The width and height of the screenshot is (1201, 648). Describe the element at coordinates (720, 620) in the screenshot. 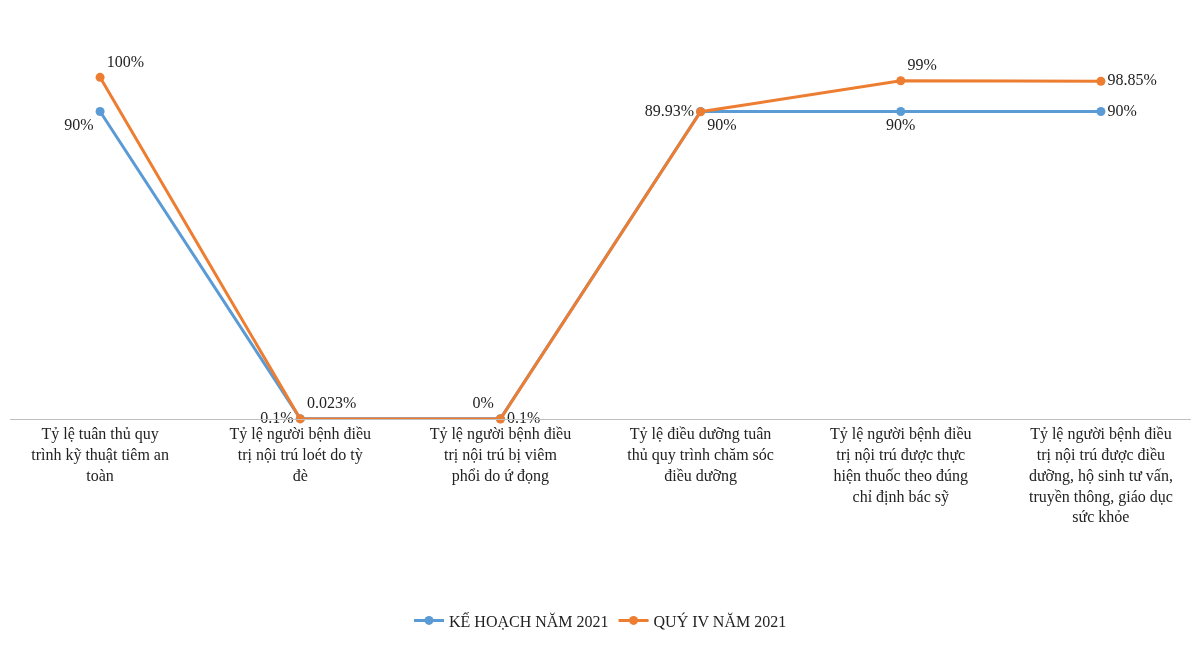

I see `legend-label: QUÝ IV NĂM 2021` at that location.